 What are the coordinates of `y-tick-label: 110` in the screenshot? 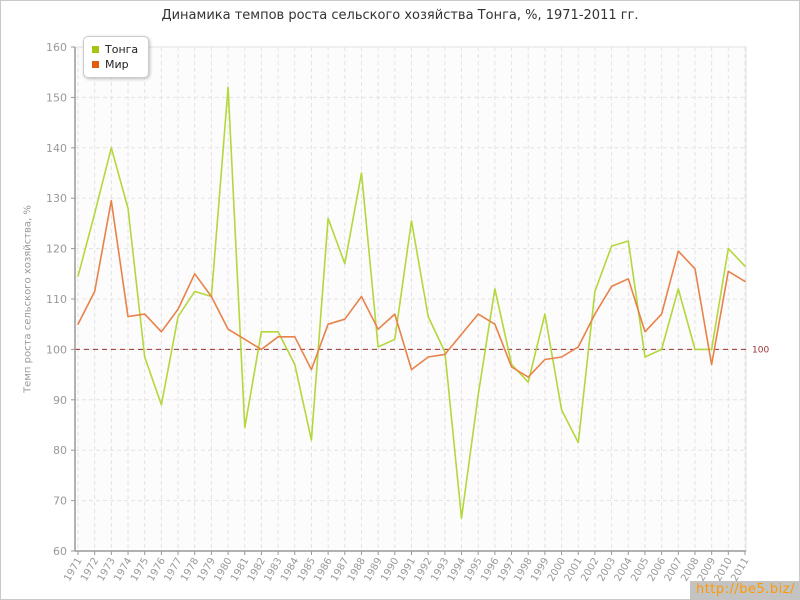 It's located at (56, 299).